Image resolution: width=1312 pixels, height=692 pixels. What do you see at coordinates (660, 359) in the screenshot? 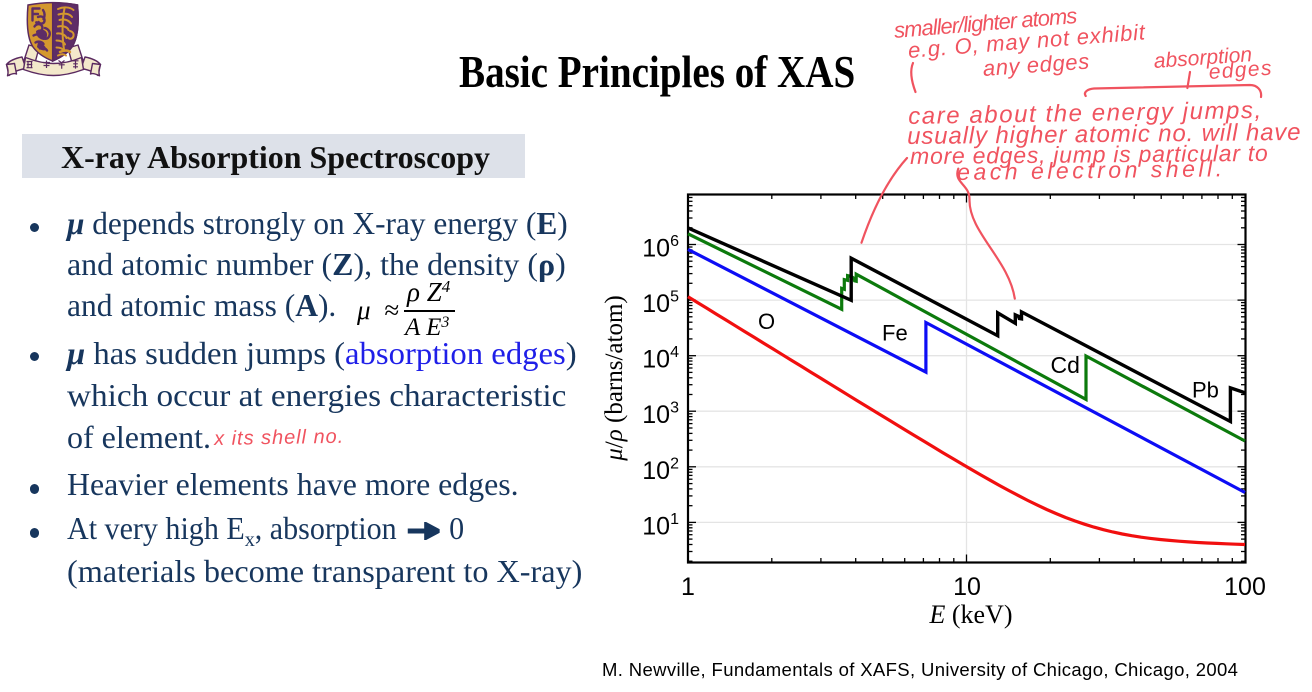
I see `svg-text: 10⁴` at bounding box center [660, 359].